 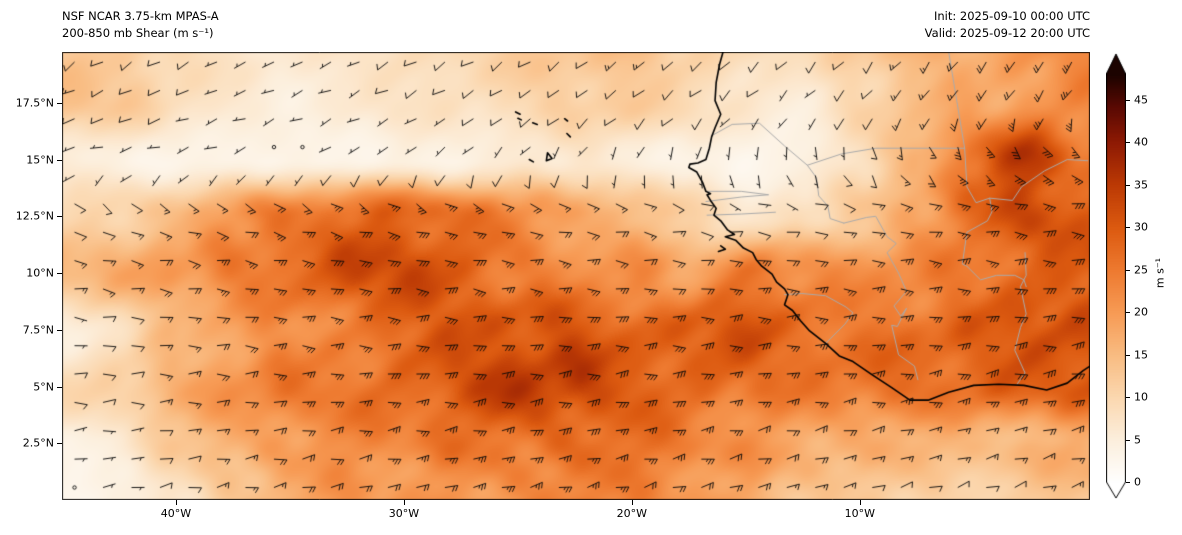 I want to click on x-tick-label: 40°W, so click(x=176, y=513).